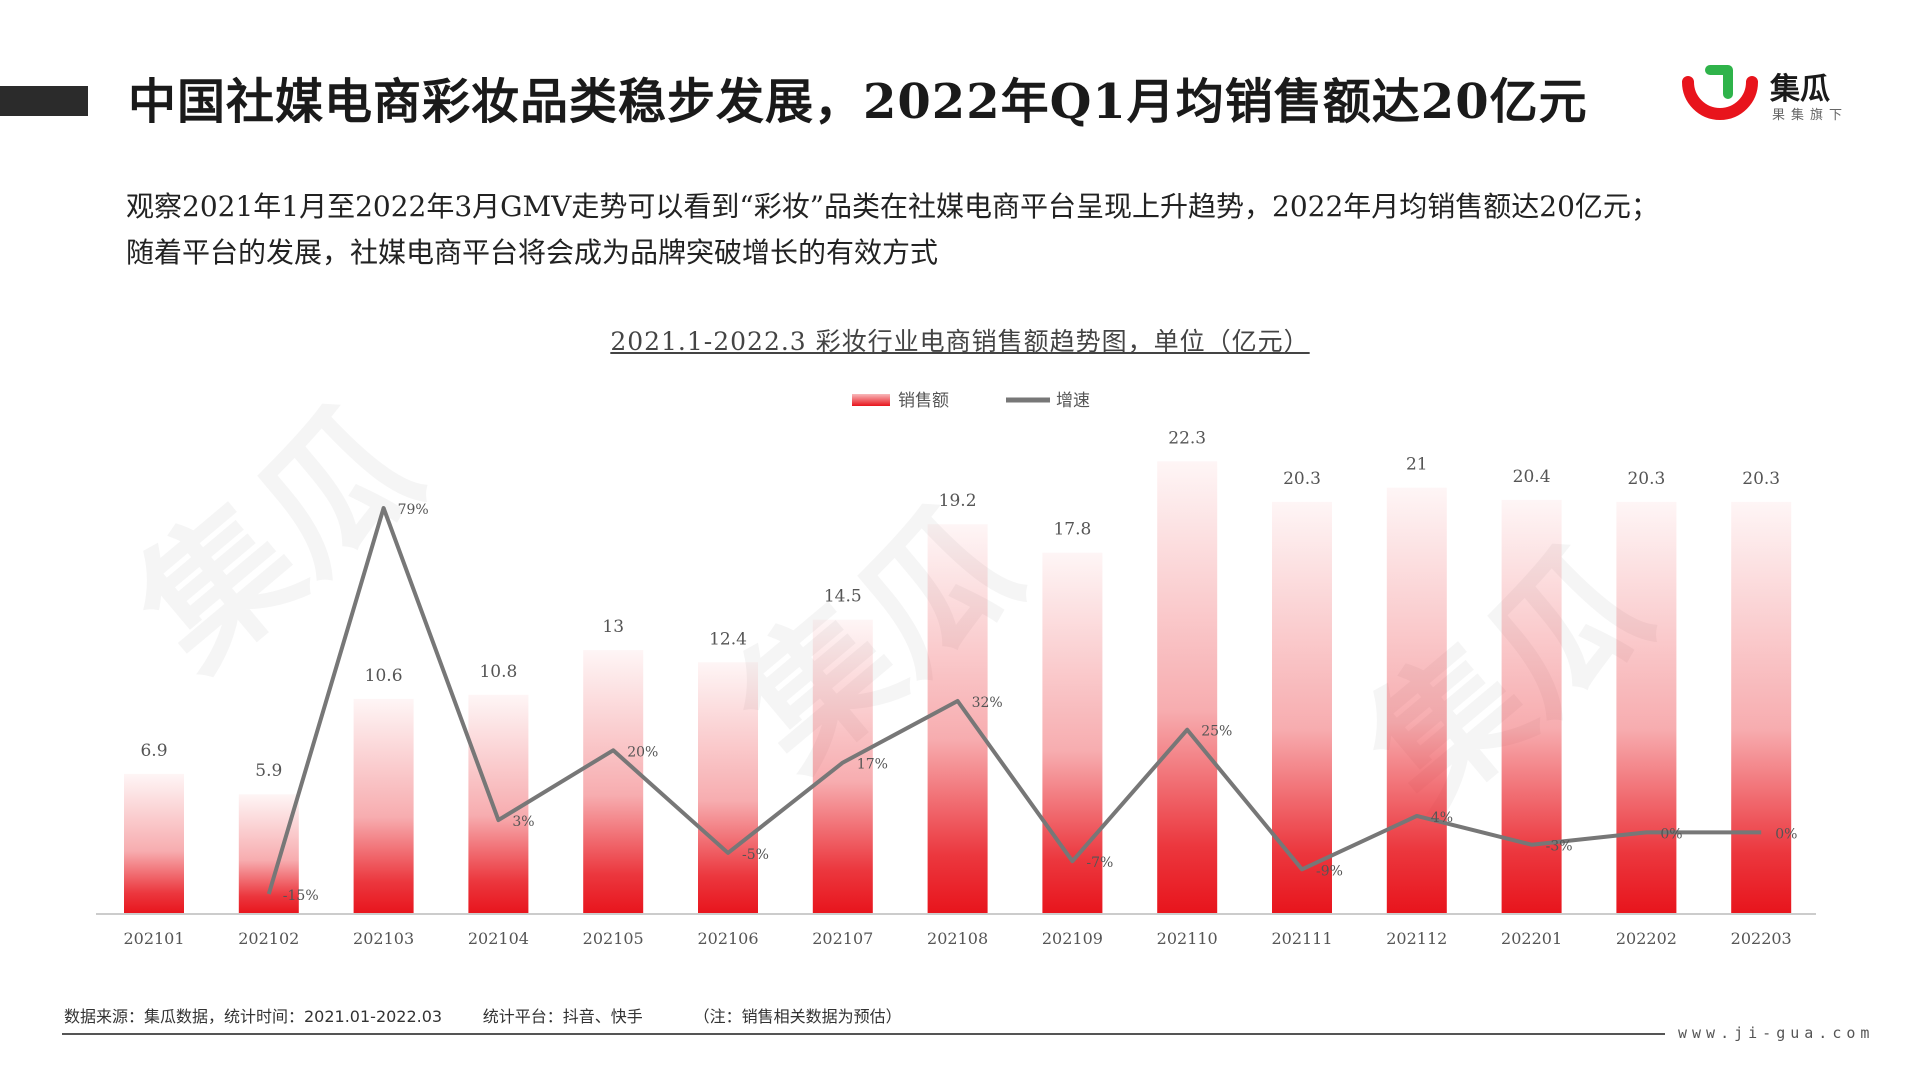 The image size is (1920, 1080). What do you see at coordinates (1646, 938) in the screenshot?
I see `x-tick-label: 202202` at bounding box center [1646, 938].